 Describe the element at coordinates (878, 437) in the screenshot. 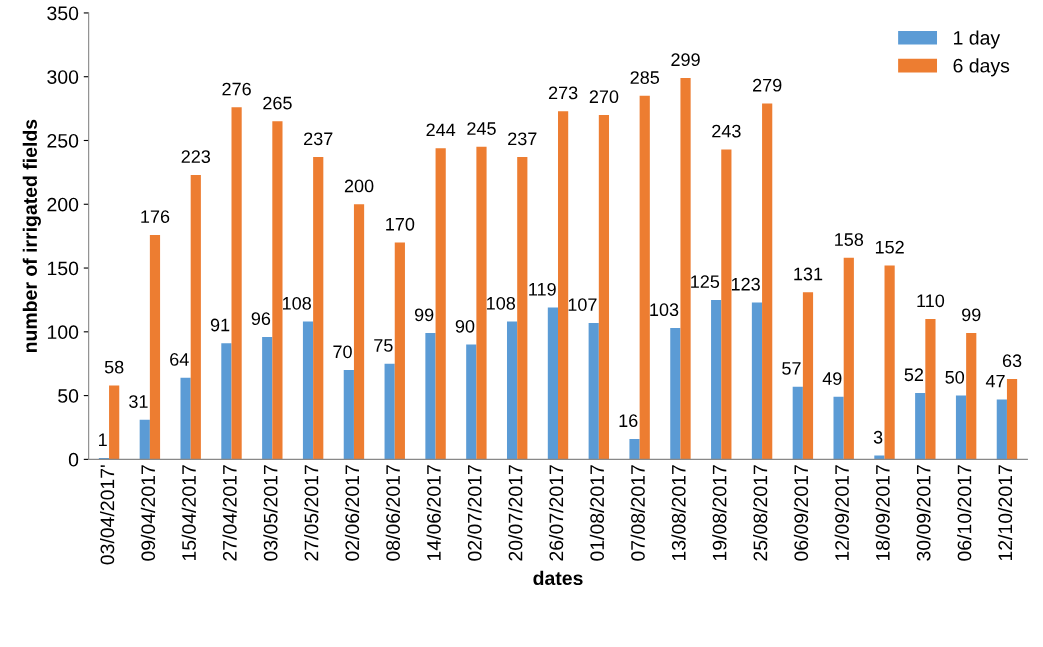

I see `data-label: 3` at that location.